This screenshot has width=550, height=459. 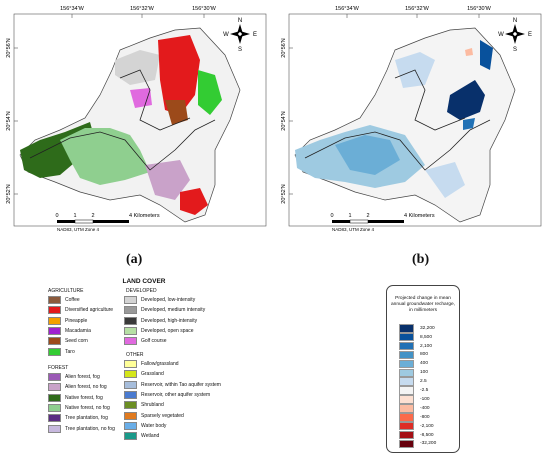 What do you see at coordinates (353, 229) in the screenshot?
I see `projection-label: NAD83, UTM Zone 4` at bounding box center [353, 229].